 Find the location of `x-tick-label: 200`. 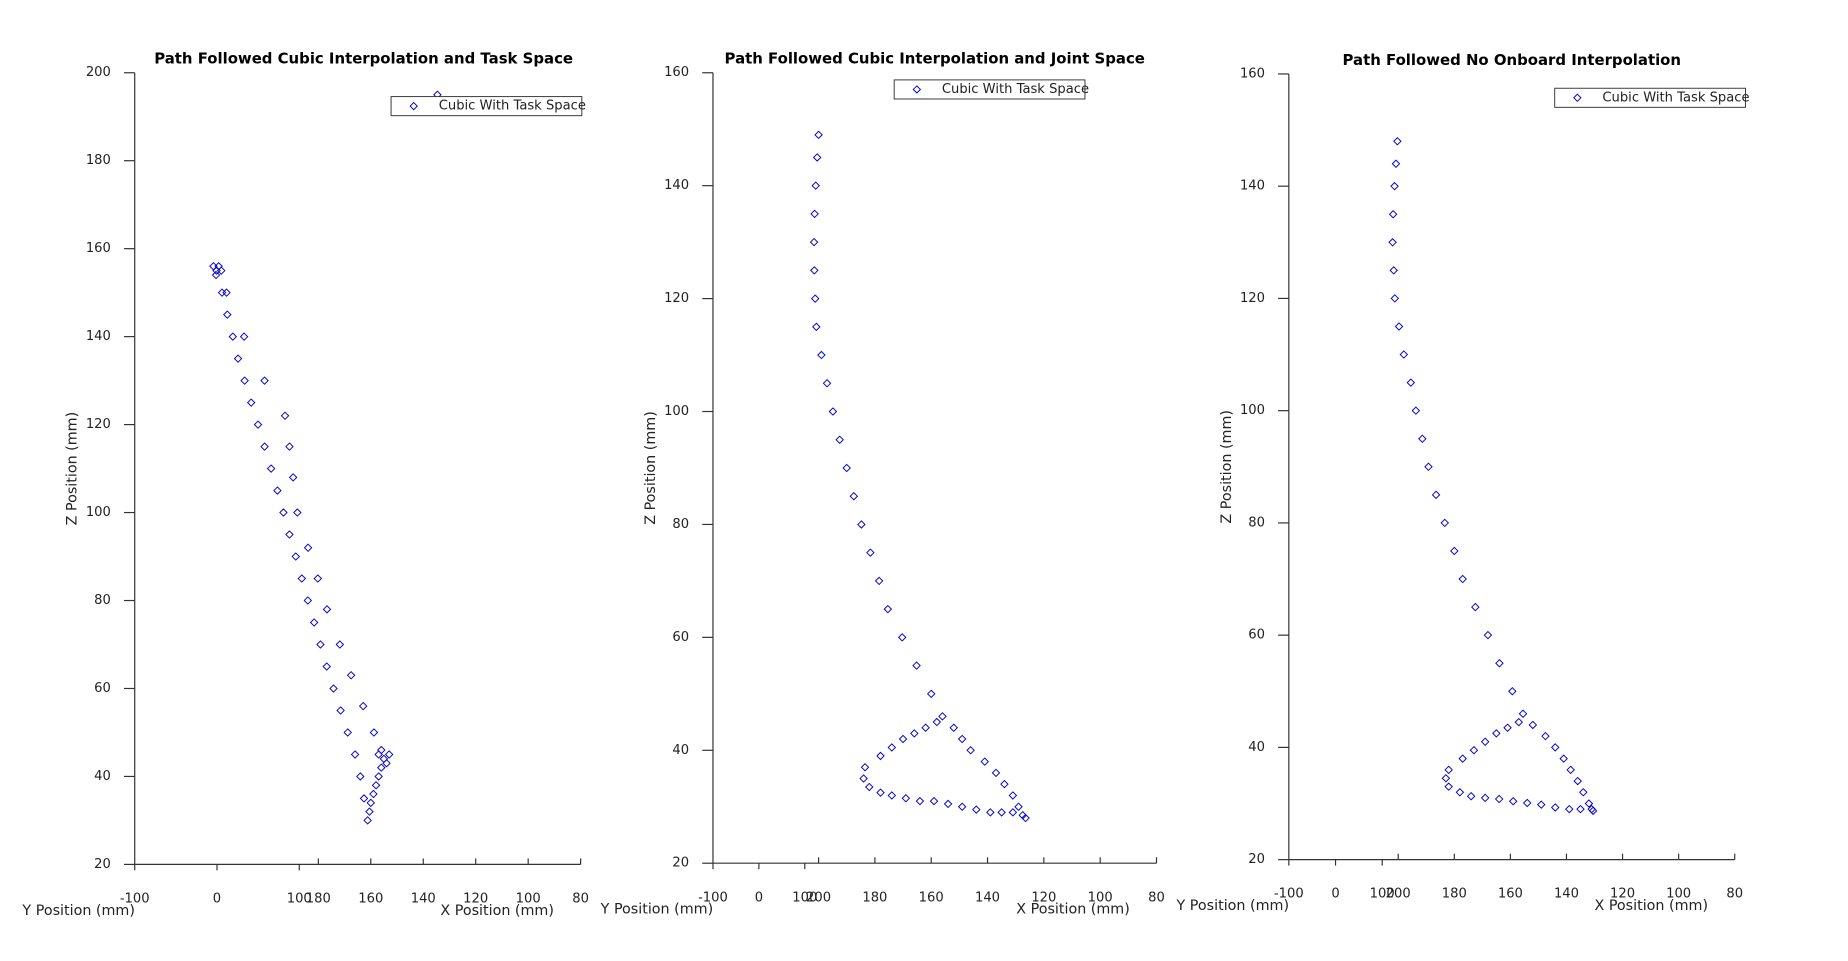

x-tick-label: 200 is located at coordinates (1398, 894).